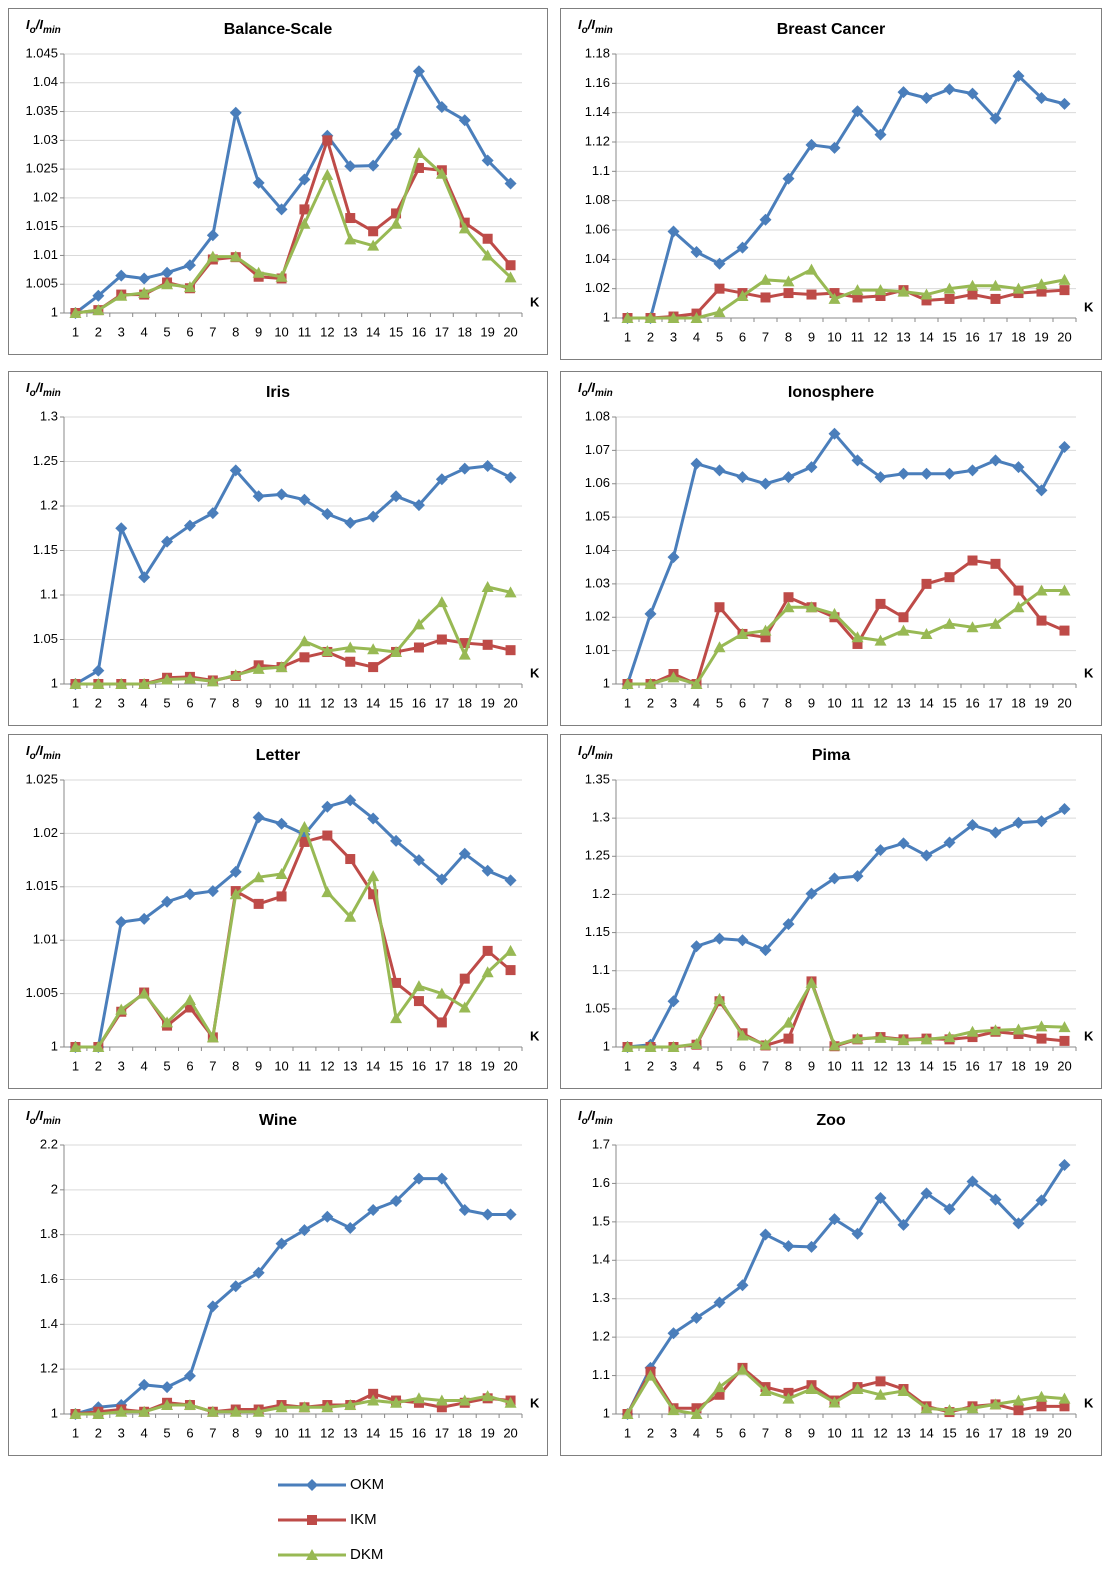 The height and width of the screenshot is (1580, 1112). I want to click on y-tick-label: 1.01, so click(45, 254).